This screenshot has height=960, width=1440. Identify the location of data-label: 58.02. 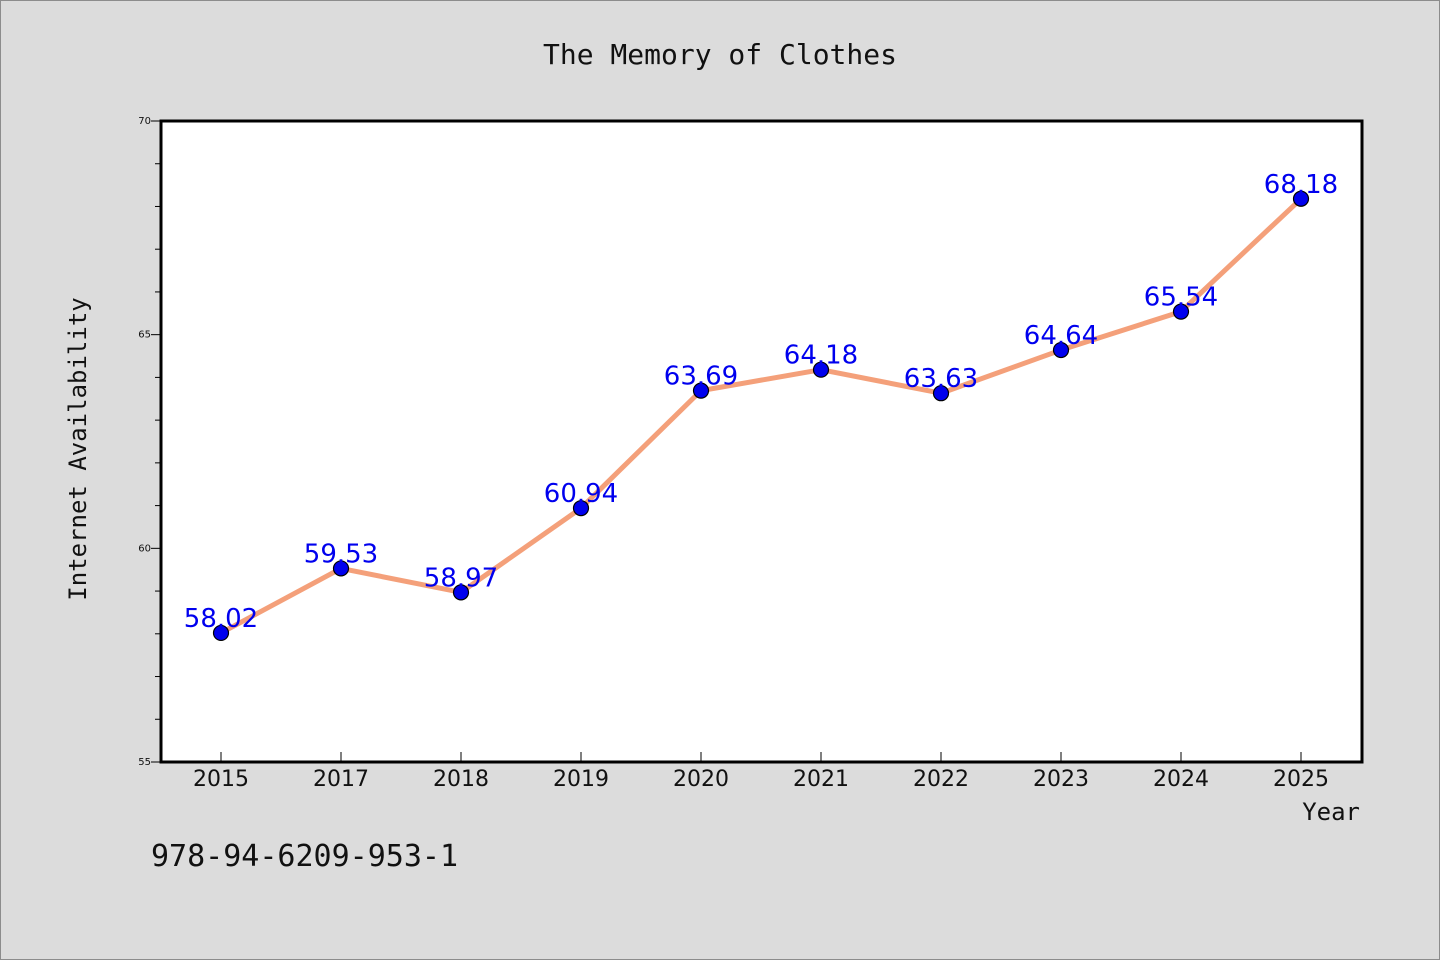
(221, 619).